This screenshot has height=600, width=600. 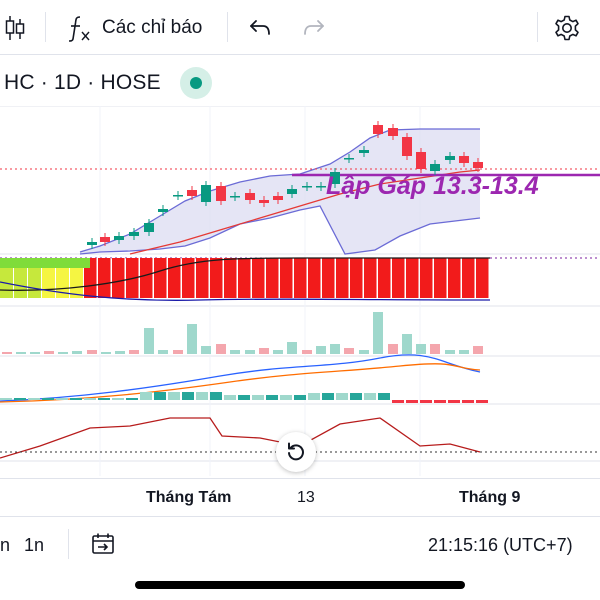 I want to click on symbol-legend: HC · 1D · HOSE, so click(x=80, y=83).